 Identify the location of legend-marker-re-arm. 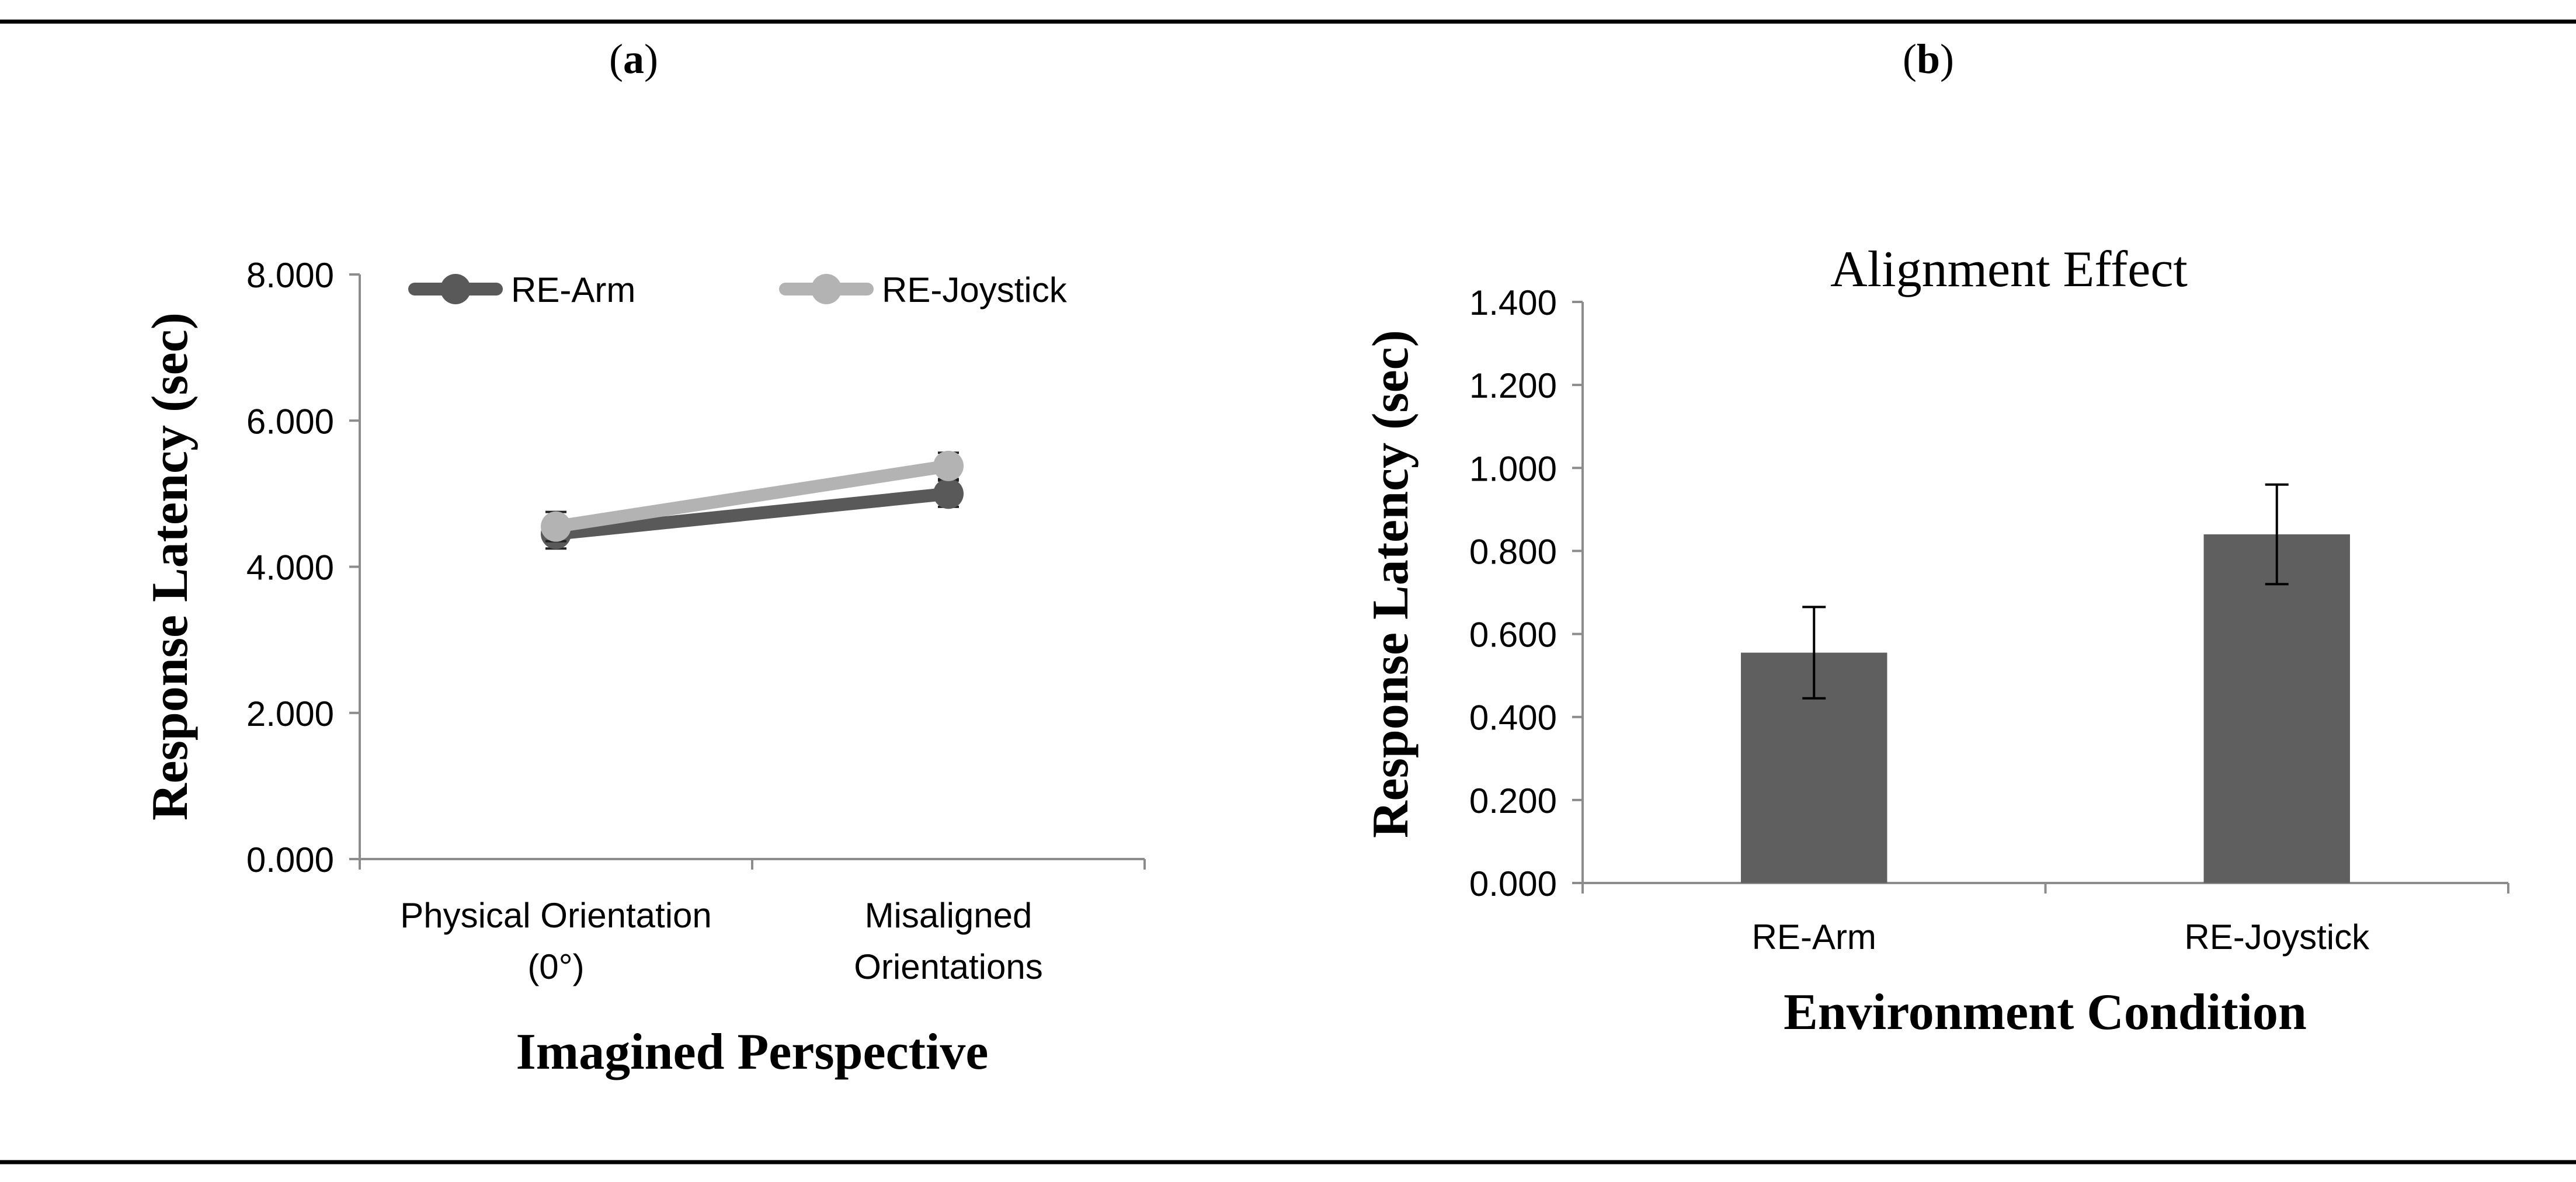
(456, 289).